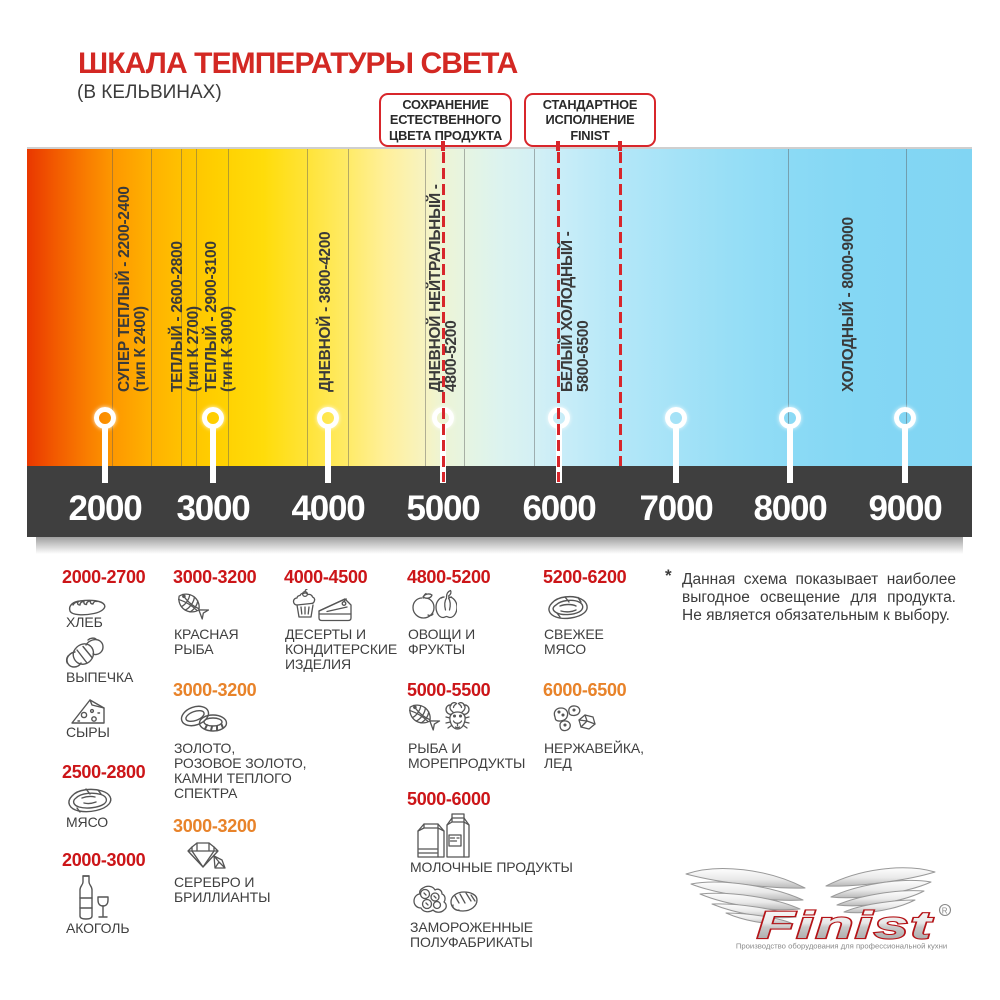 Image resolution: width=1000 pixels, height=1000 pixels. What do you see at coordinates (945, 911) in the screenshot?
I see `svg-text: R` at bounding box center [945, 911].